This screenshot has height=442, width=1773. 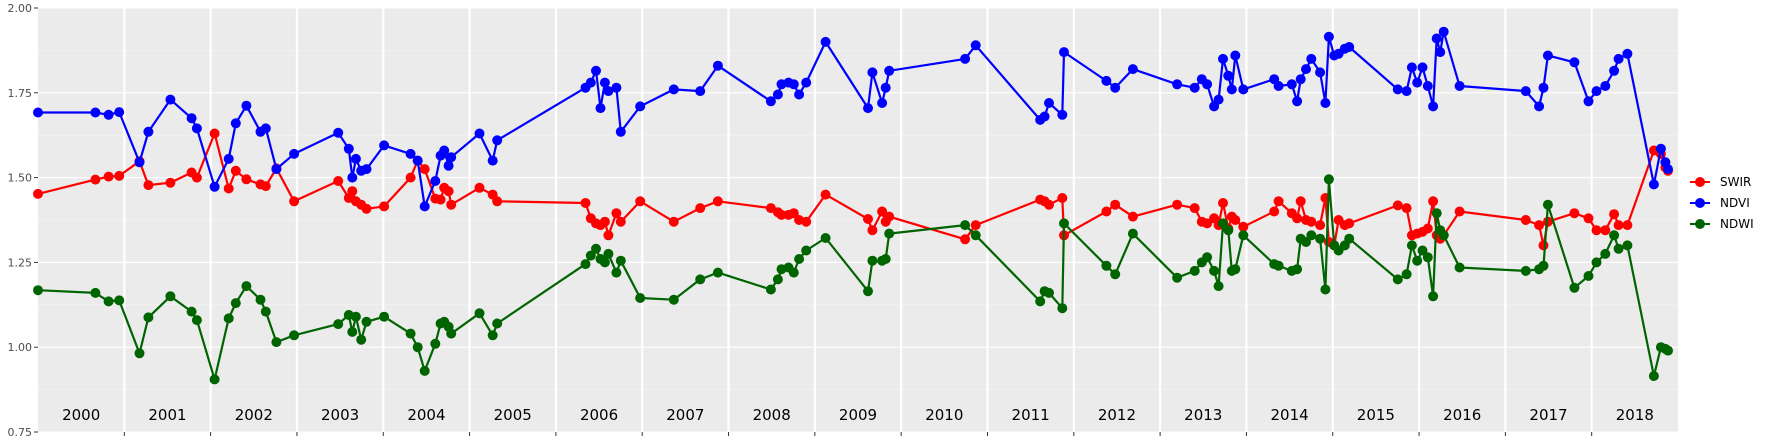 I want to click on year-label: 2001, so click(x=167, y=415).